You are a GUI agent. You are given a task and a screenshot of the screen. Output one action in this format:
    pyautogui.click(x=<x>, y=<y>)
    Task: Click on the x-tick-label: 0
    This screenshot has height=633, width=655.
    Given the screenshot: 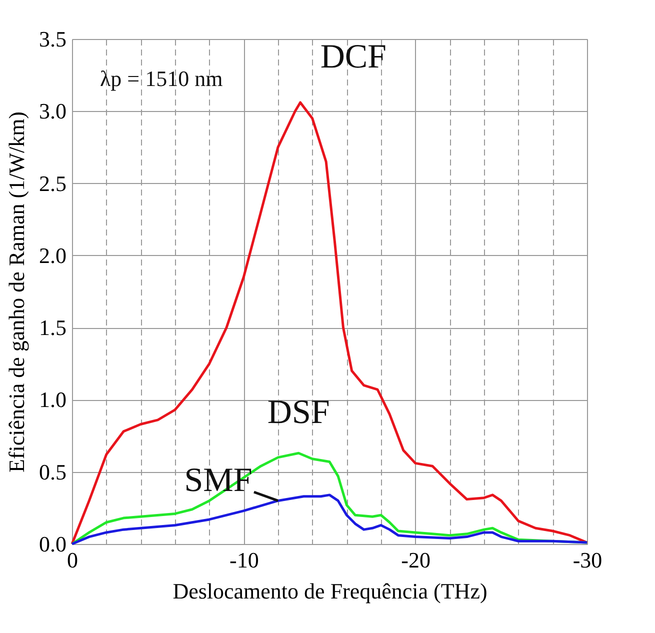 What is the action you would take?
    pyautogui.click(x=72, y=560)
    